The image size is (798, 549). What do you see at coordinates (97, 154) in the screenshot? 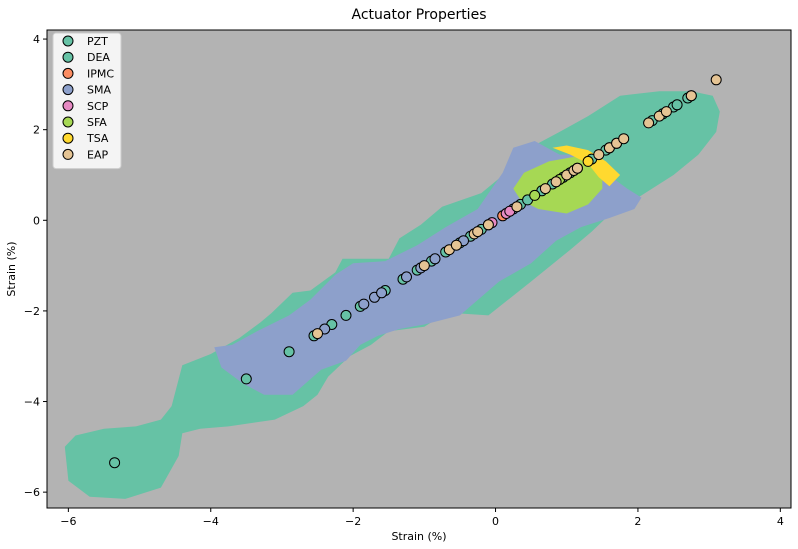
I see `legend-label-eap: EAP` at bounding box center [97, 154].